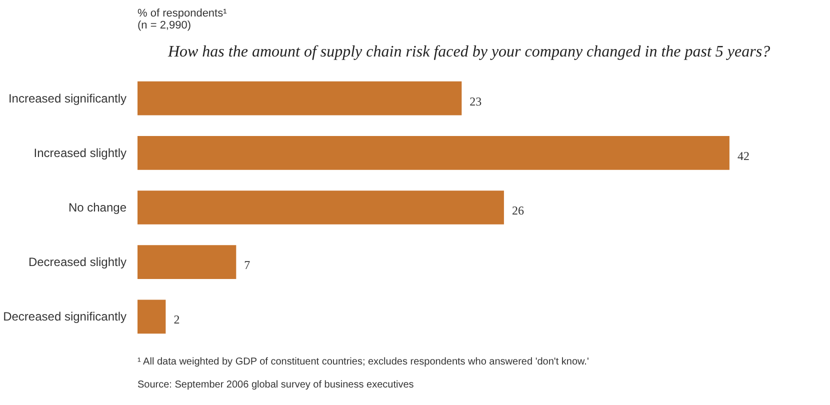 The width and height of the screenshot is (830, 405). I want to click on y-tick-label: Decreased significantly, so click(65, 317).